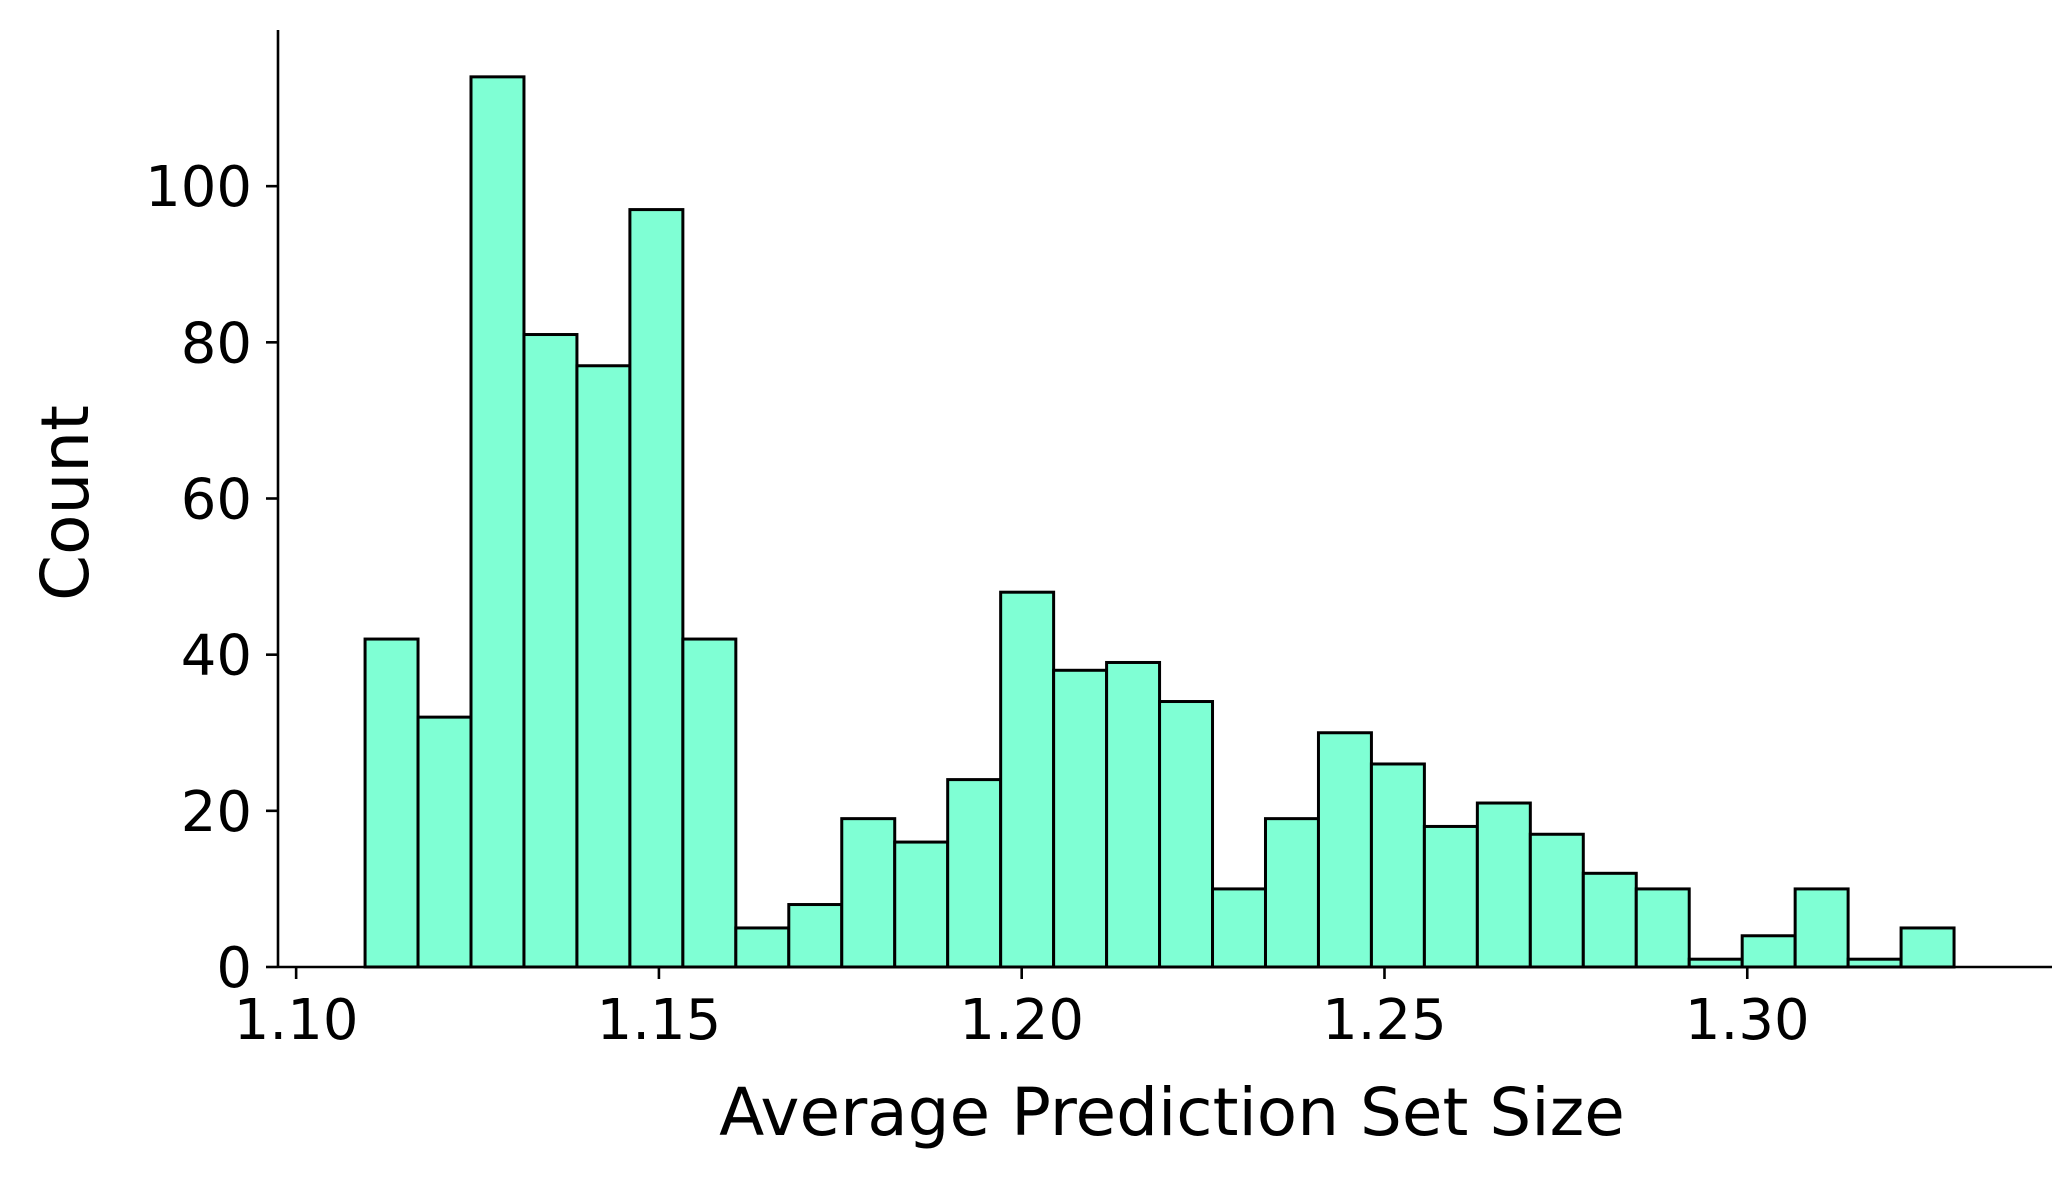  Describe the element at coordinates (659, 1020) in the screenshot. I see `x-tick-label: 1.15` at that location.